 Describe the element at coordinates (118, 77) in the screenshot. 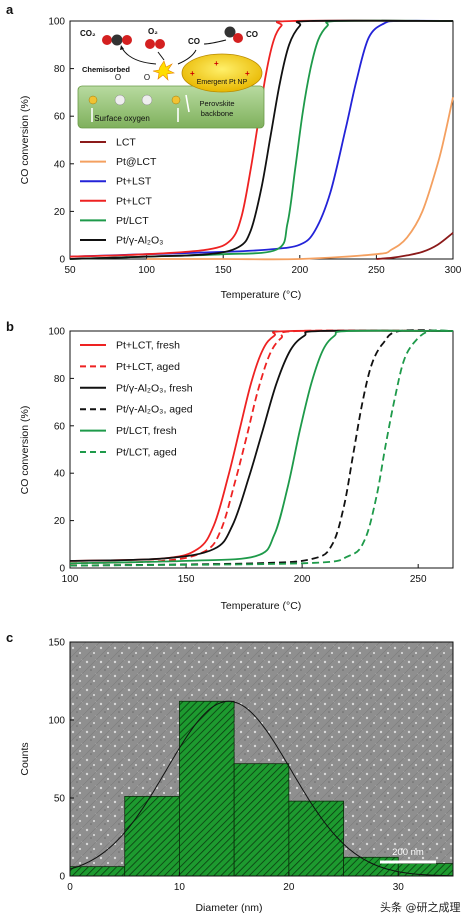

I see `oxygen-o-label-left: O` at that location.